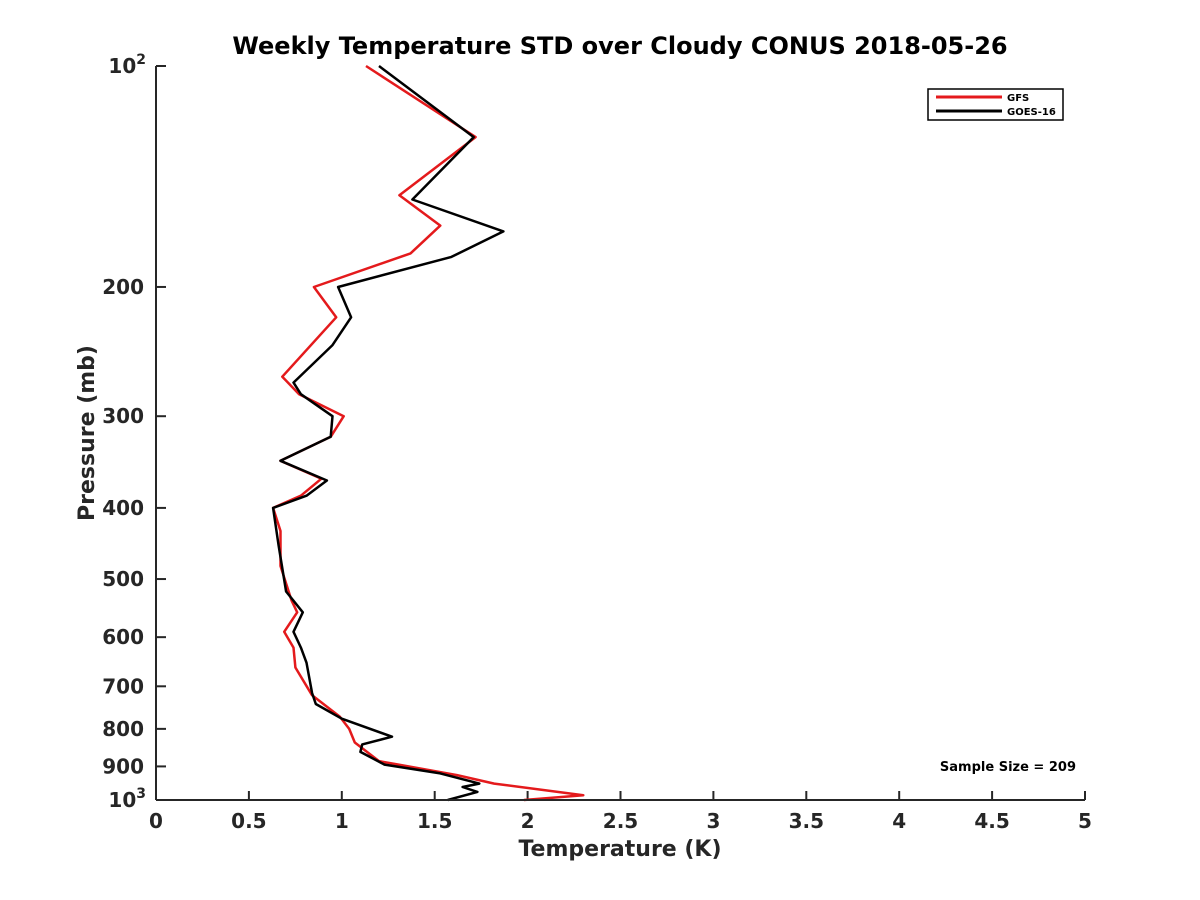 Image resolution: width=1200 pixels, height=900 pixels. I want to click on y-tick-label: 10³, so click(127, 799).